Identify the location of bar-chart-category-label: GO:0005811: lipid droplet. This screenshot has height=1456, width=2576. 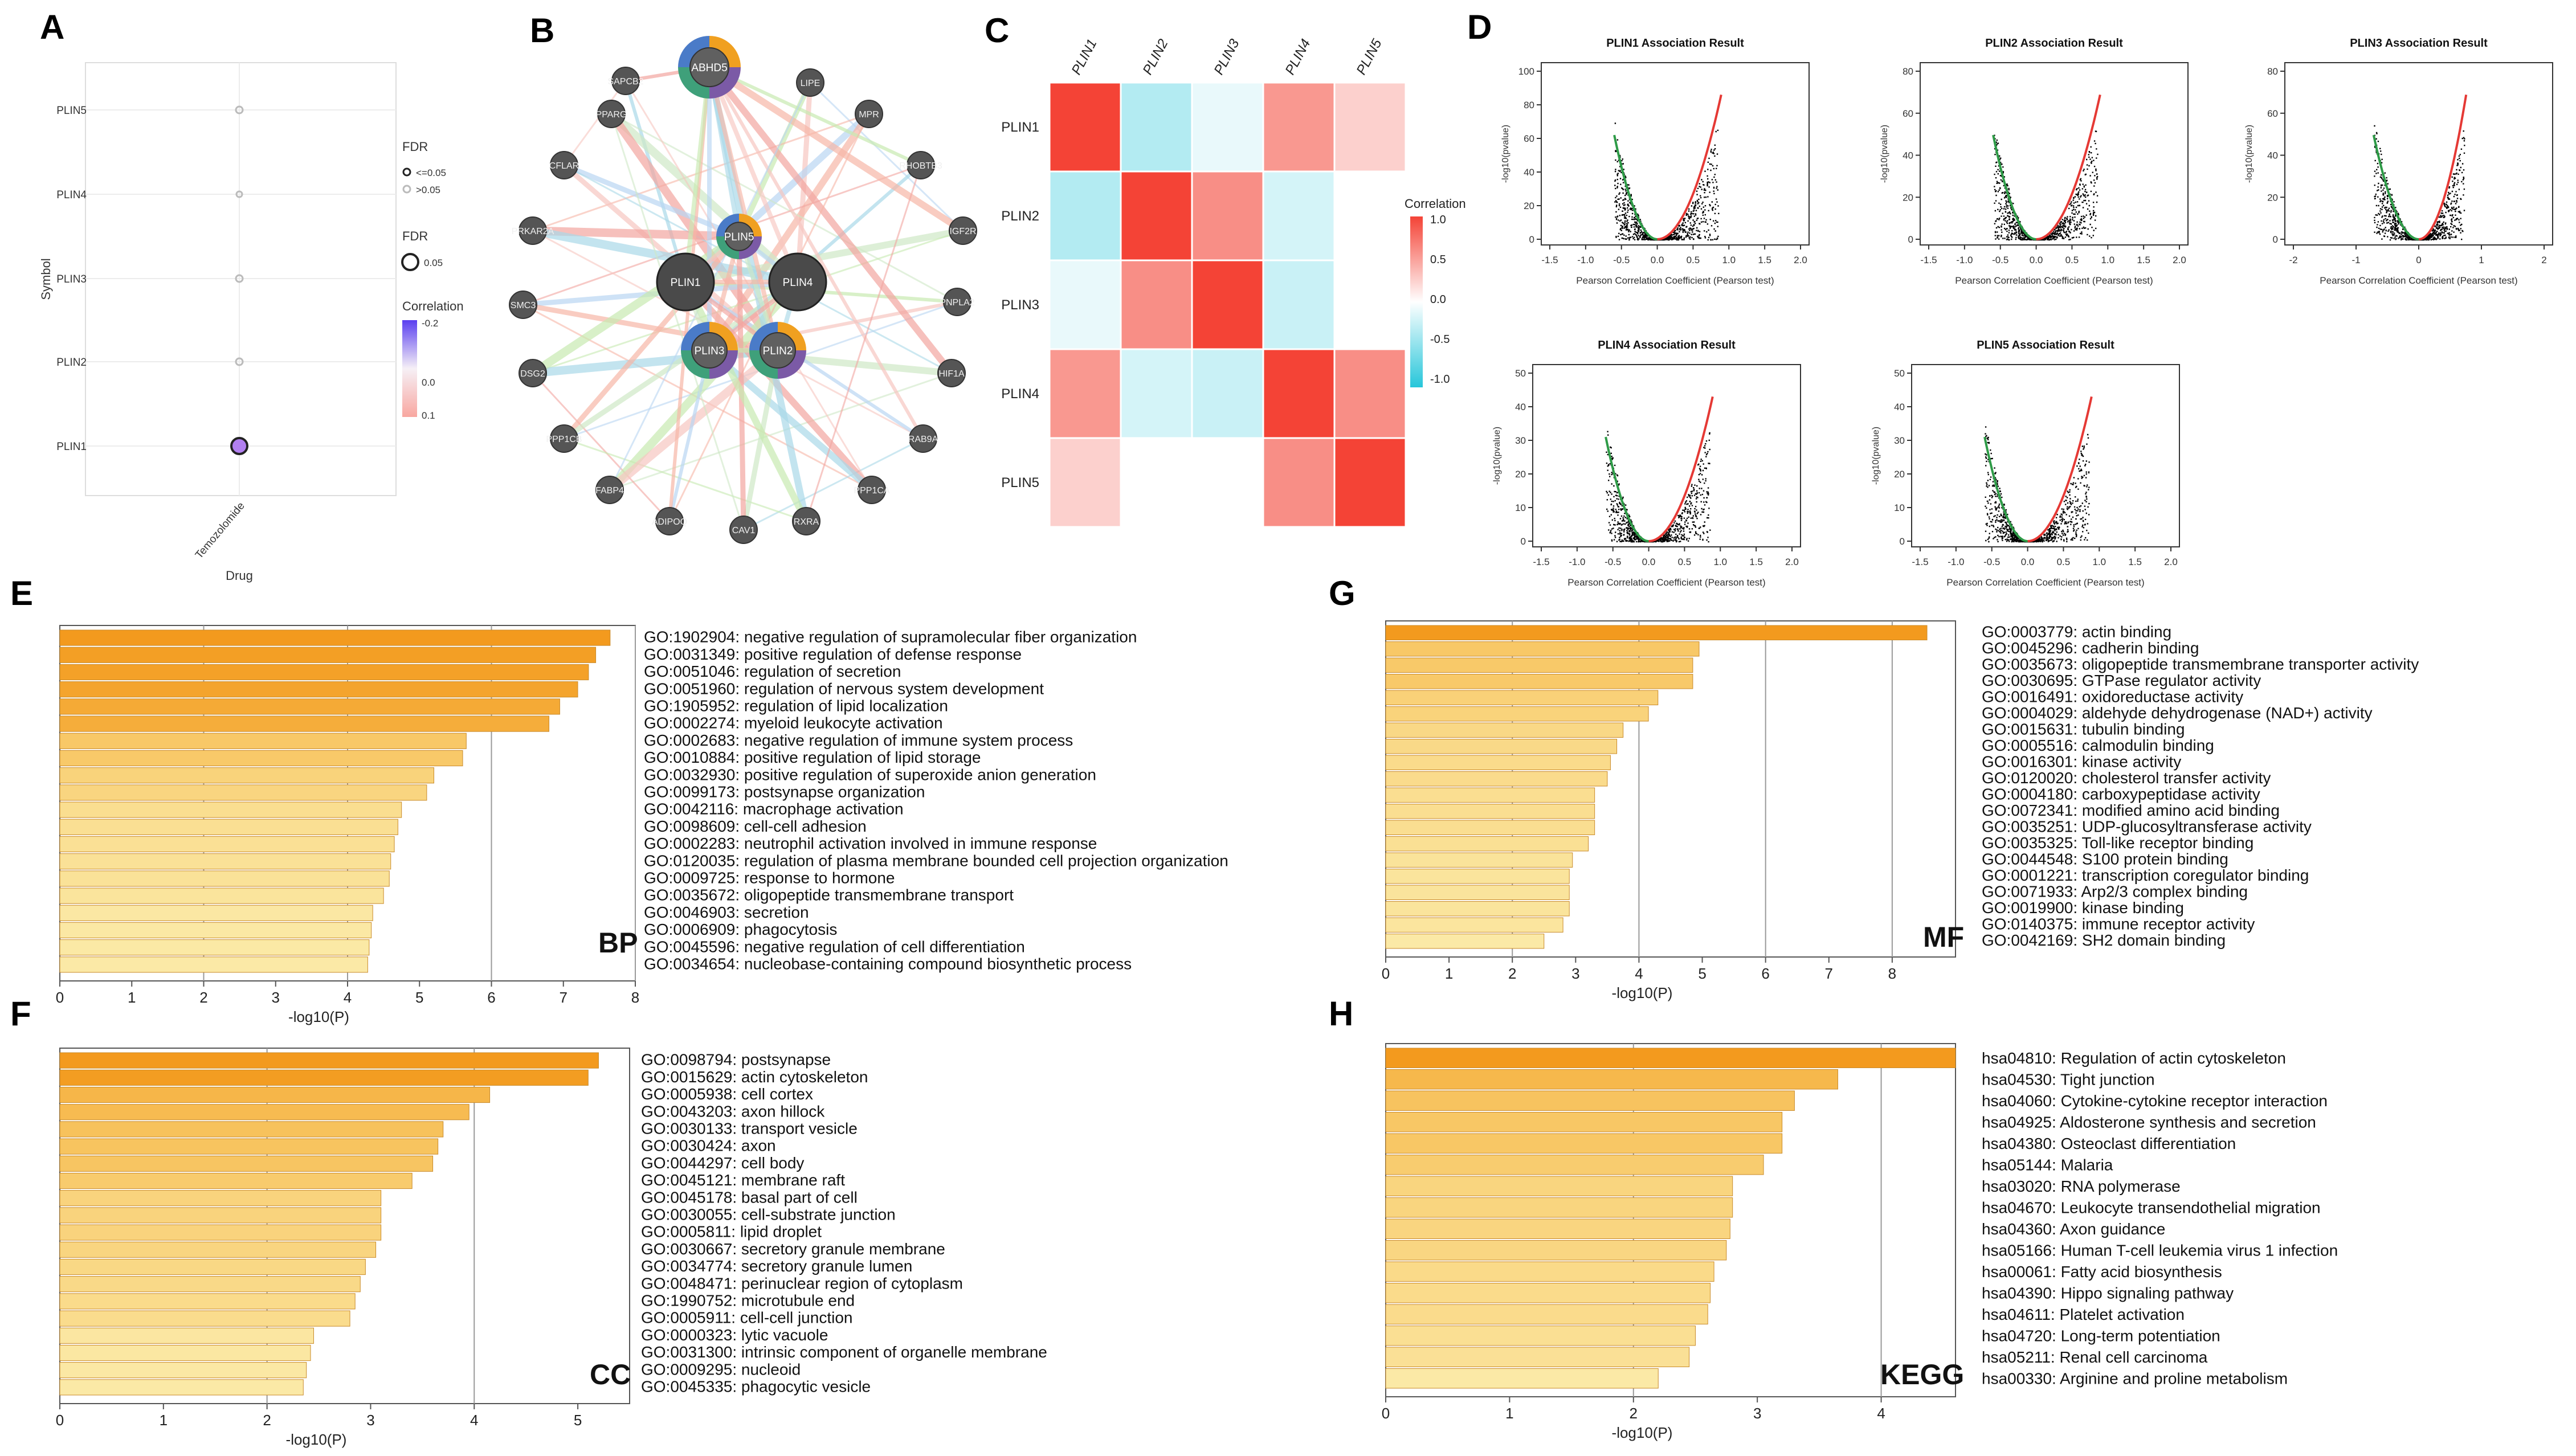
(731, 1232).